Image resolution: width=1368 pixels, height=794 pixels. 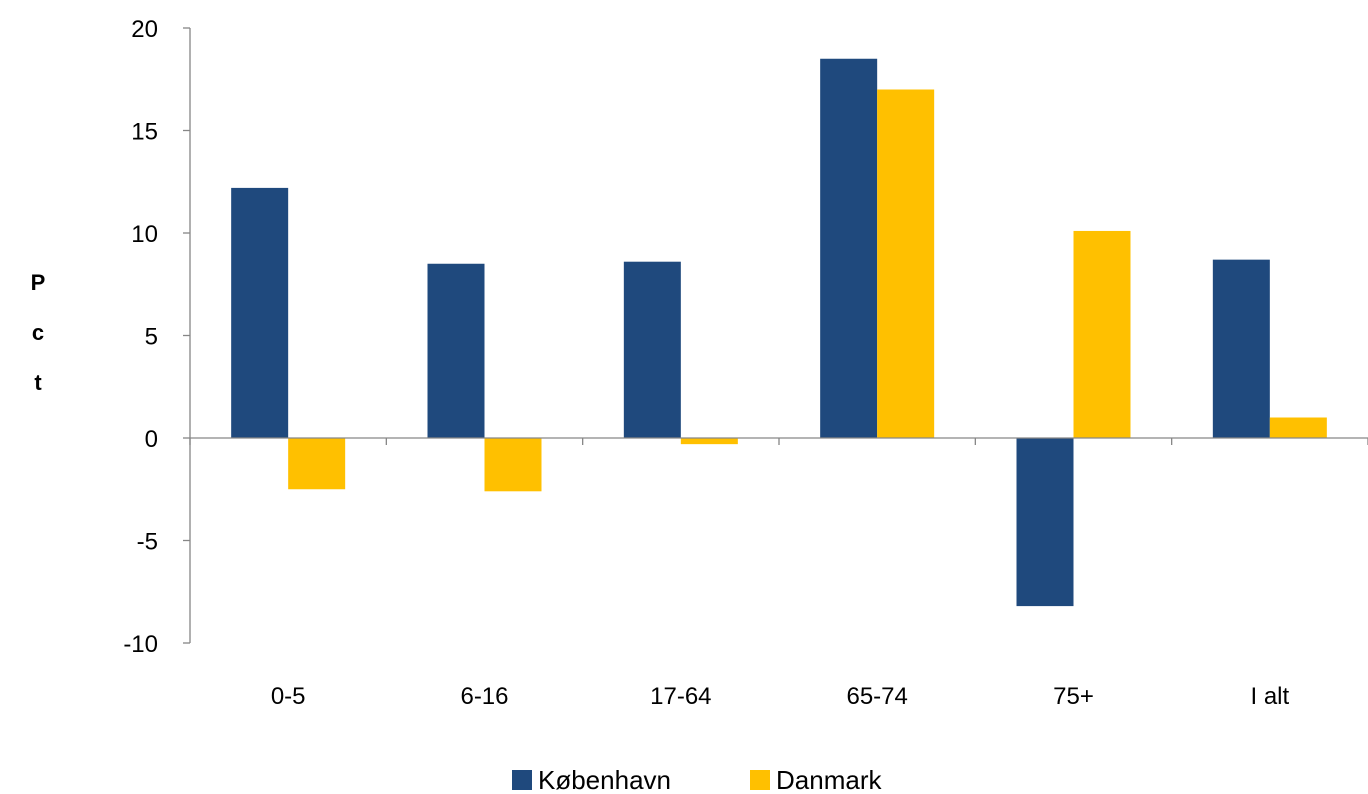 I want to click on y-axis-label-char: c, so click(x=38, y=332).